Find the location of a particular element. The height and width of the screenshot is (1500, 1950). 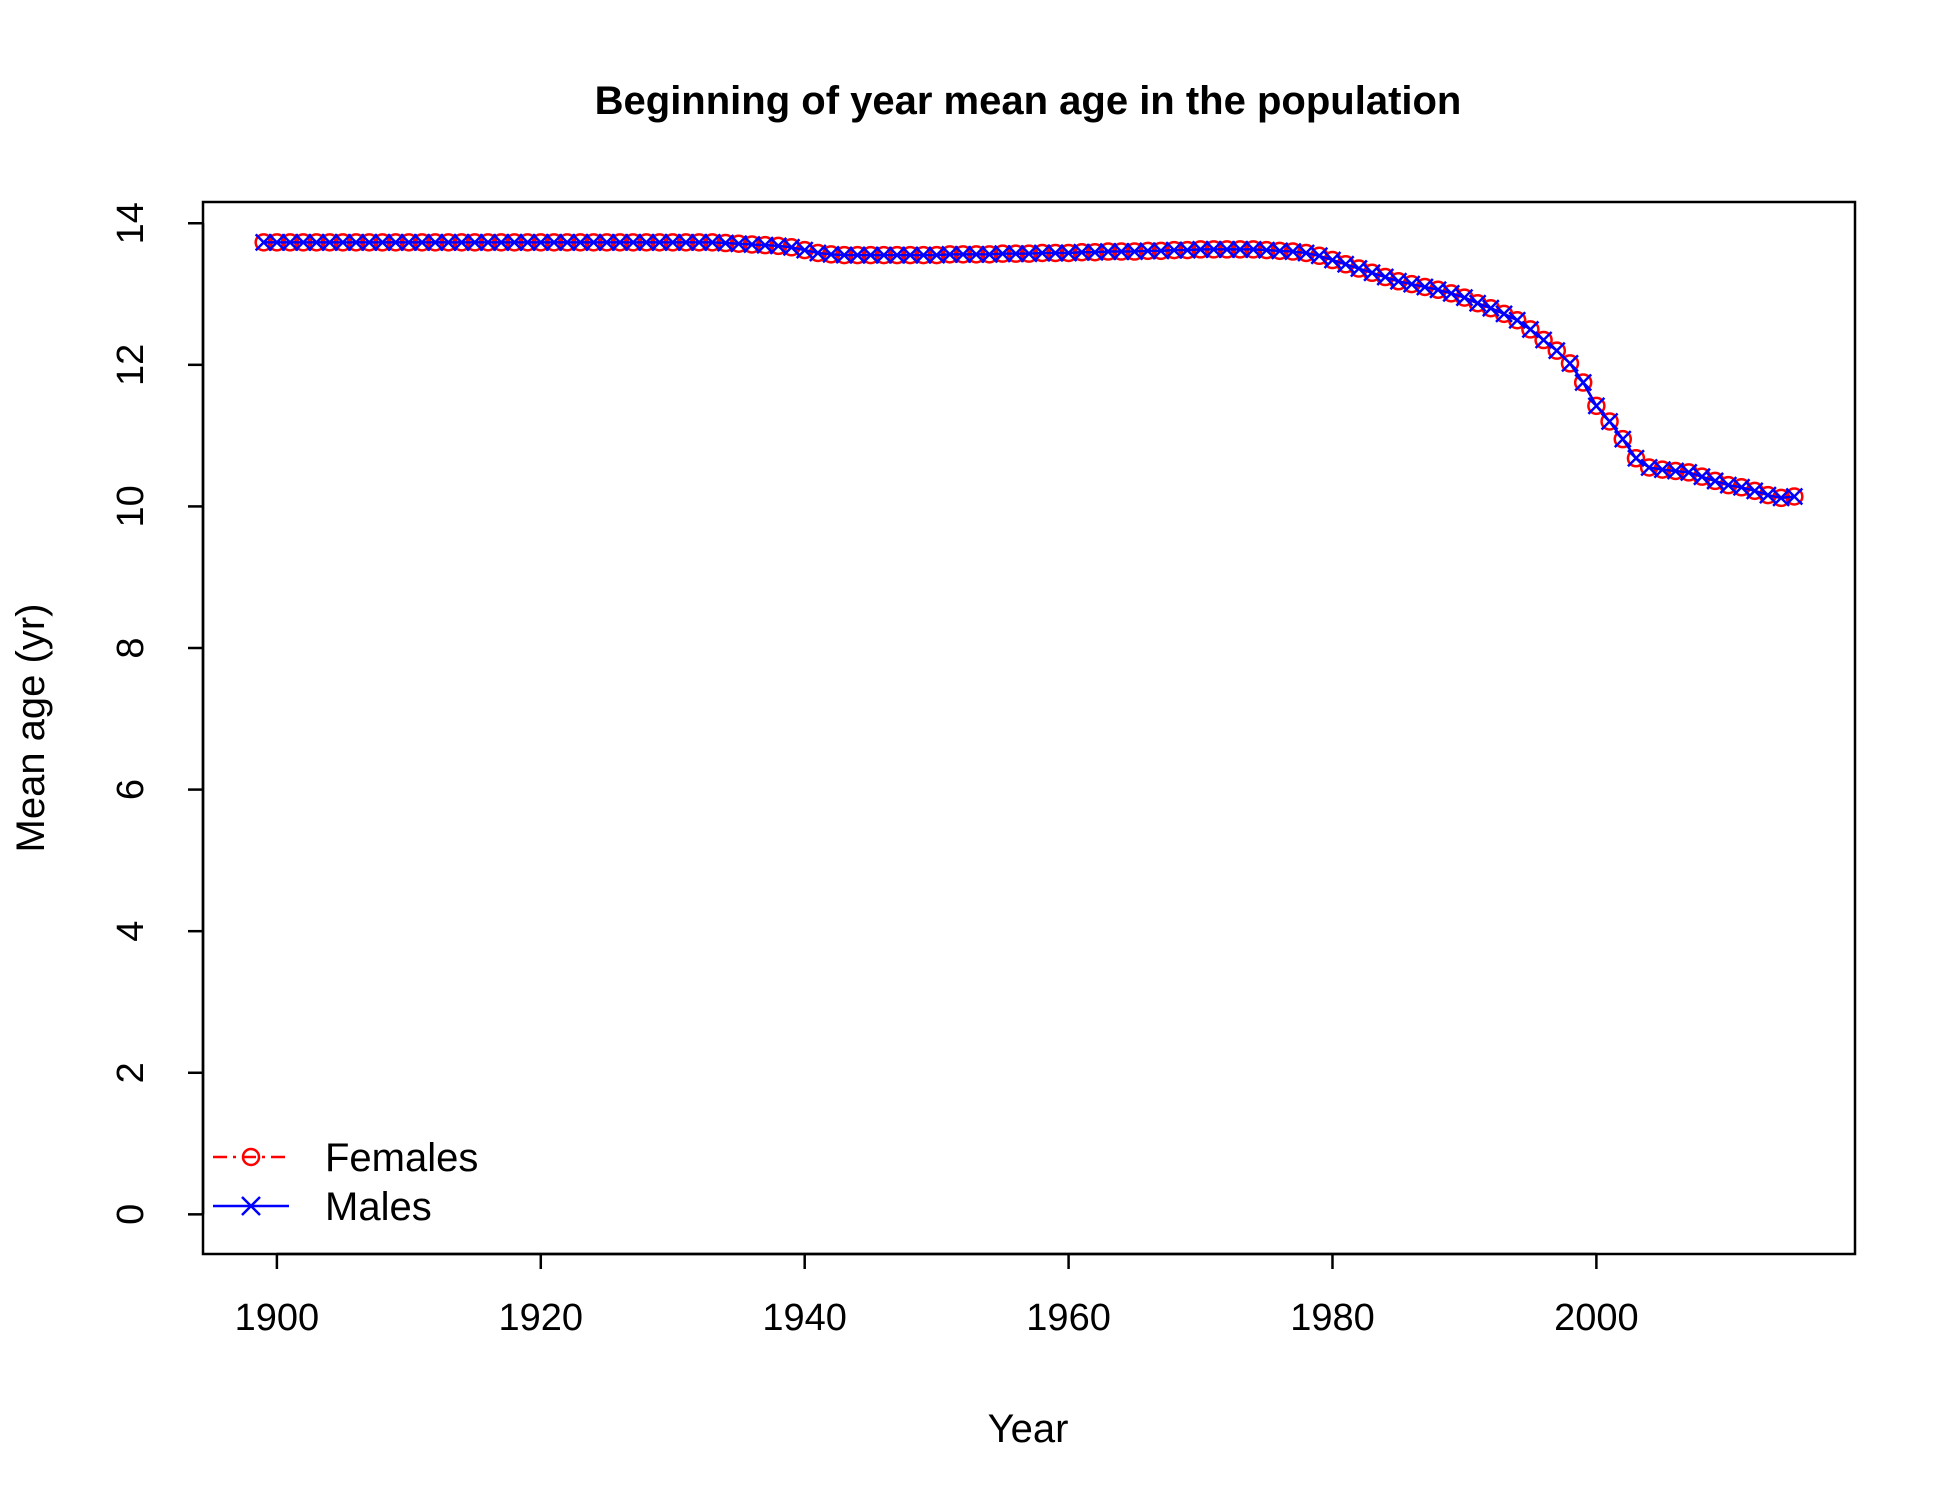

y-tick-label: 12 is located at coordinates (131, 365).